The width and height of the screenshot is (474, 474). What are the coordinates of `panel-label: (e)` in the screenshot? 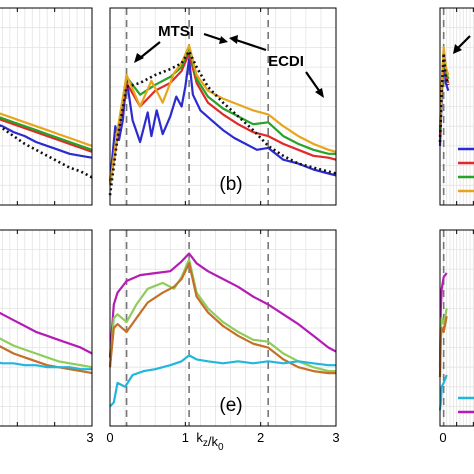 It's located at (230, 405).